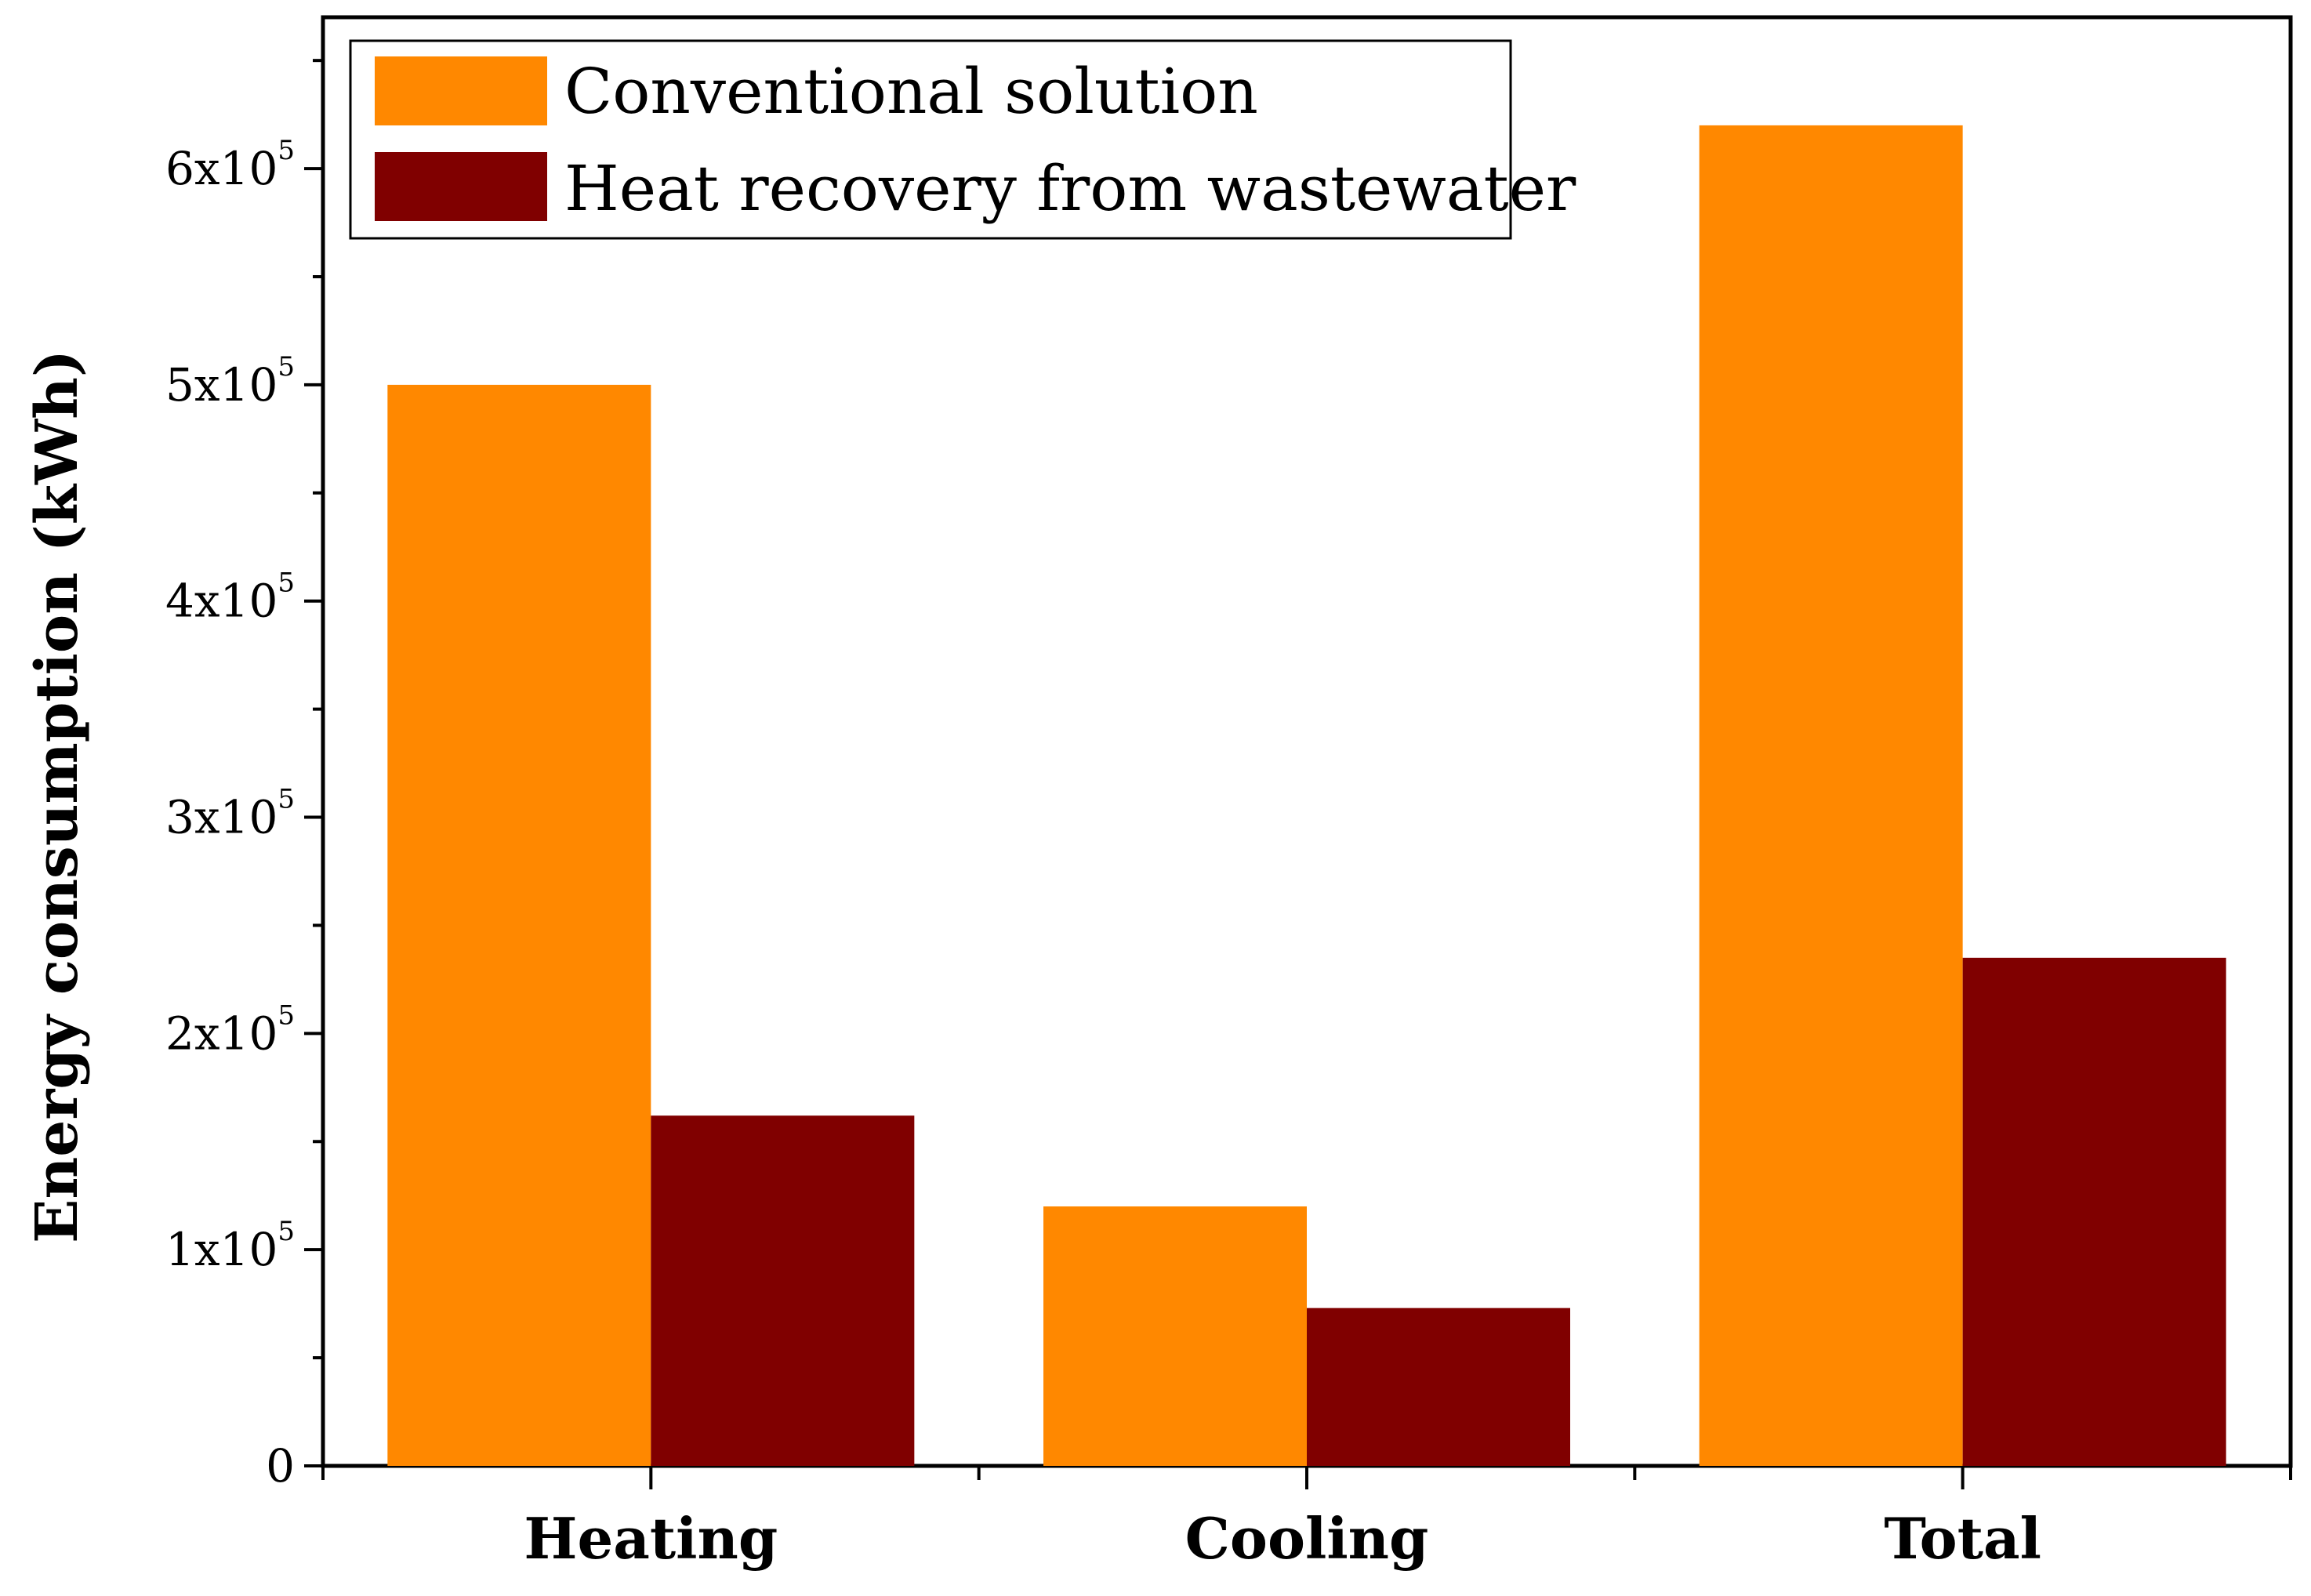 The image size is (2311, 1596). What do you see at coordinates (461, 187) in the screenshot?
I see `legend-swatch-heat-recovery` at bounding box center [461, 187].